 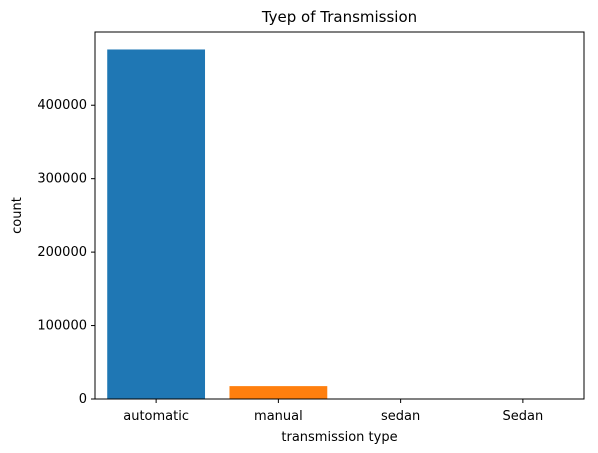 What do you see at coordinates (400, 416) in the screenshot?
I see `x-tick-label: sedan` at bounding box center [400, 416].